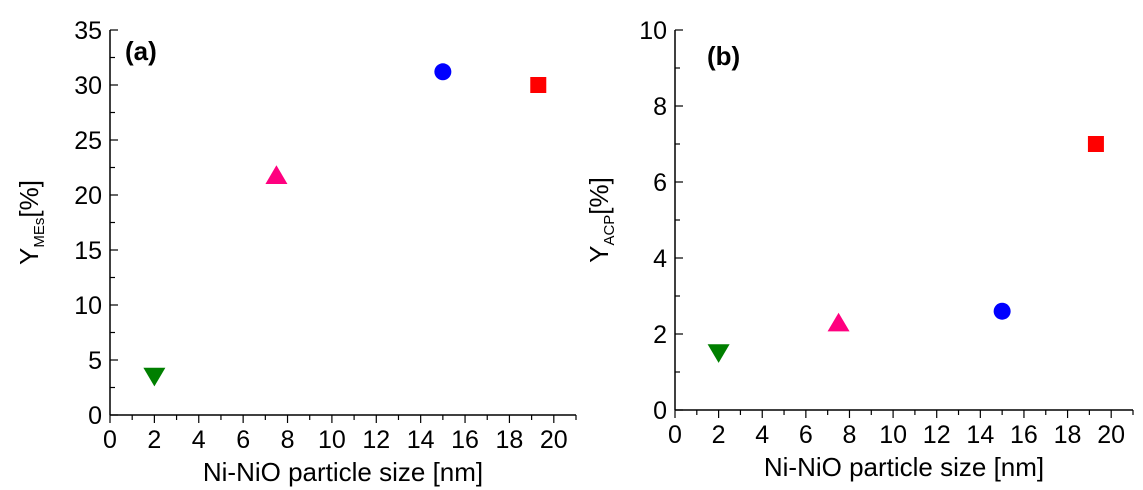 The image size is (1143, 490). Describe the element at coordinates (660, 335) in the screenshot. I see `y-tick-label: 2` at that location.